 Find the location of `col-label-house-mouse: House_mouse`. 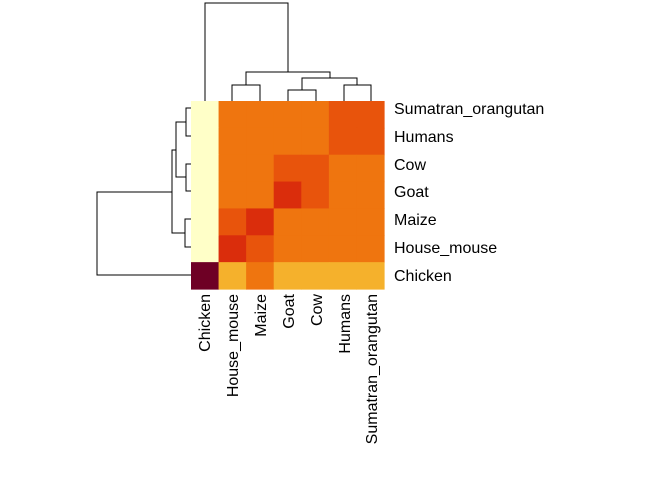

col-label-house-mouse: House_mouse is located at coordinates (233, 345).